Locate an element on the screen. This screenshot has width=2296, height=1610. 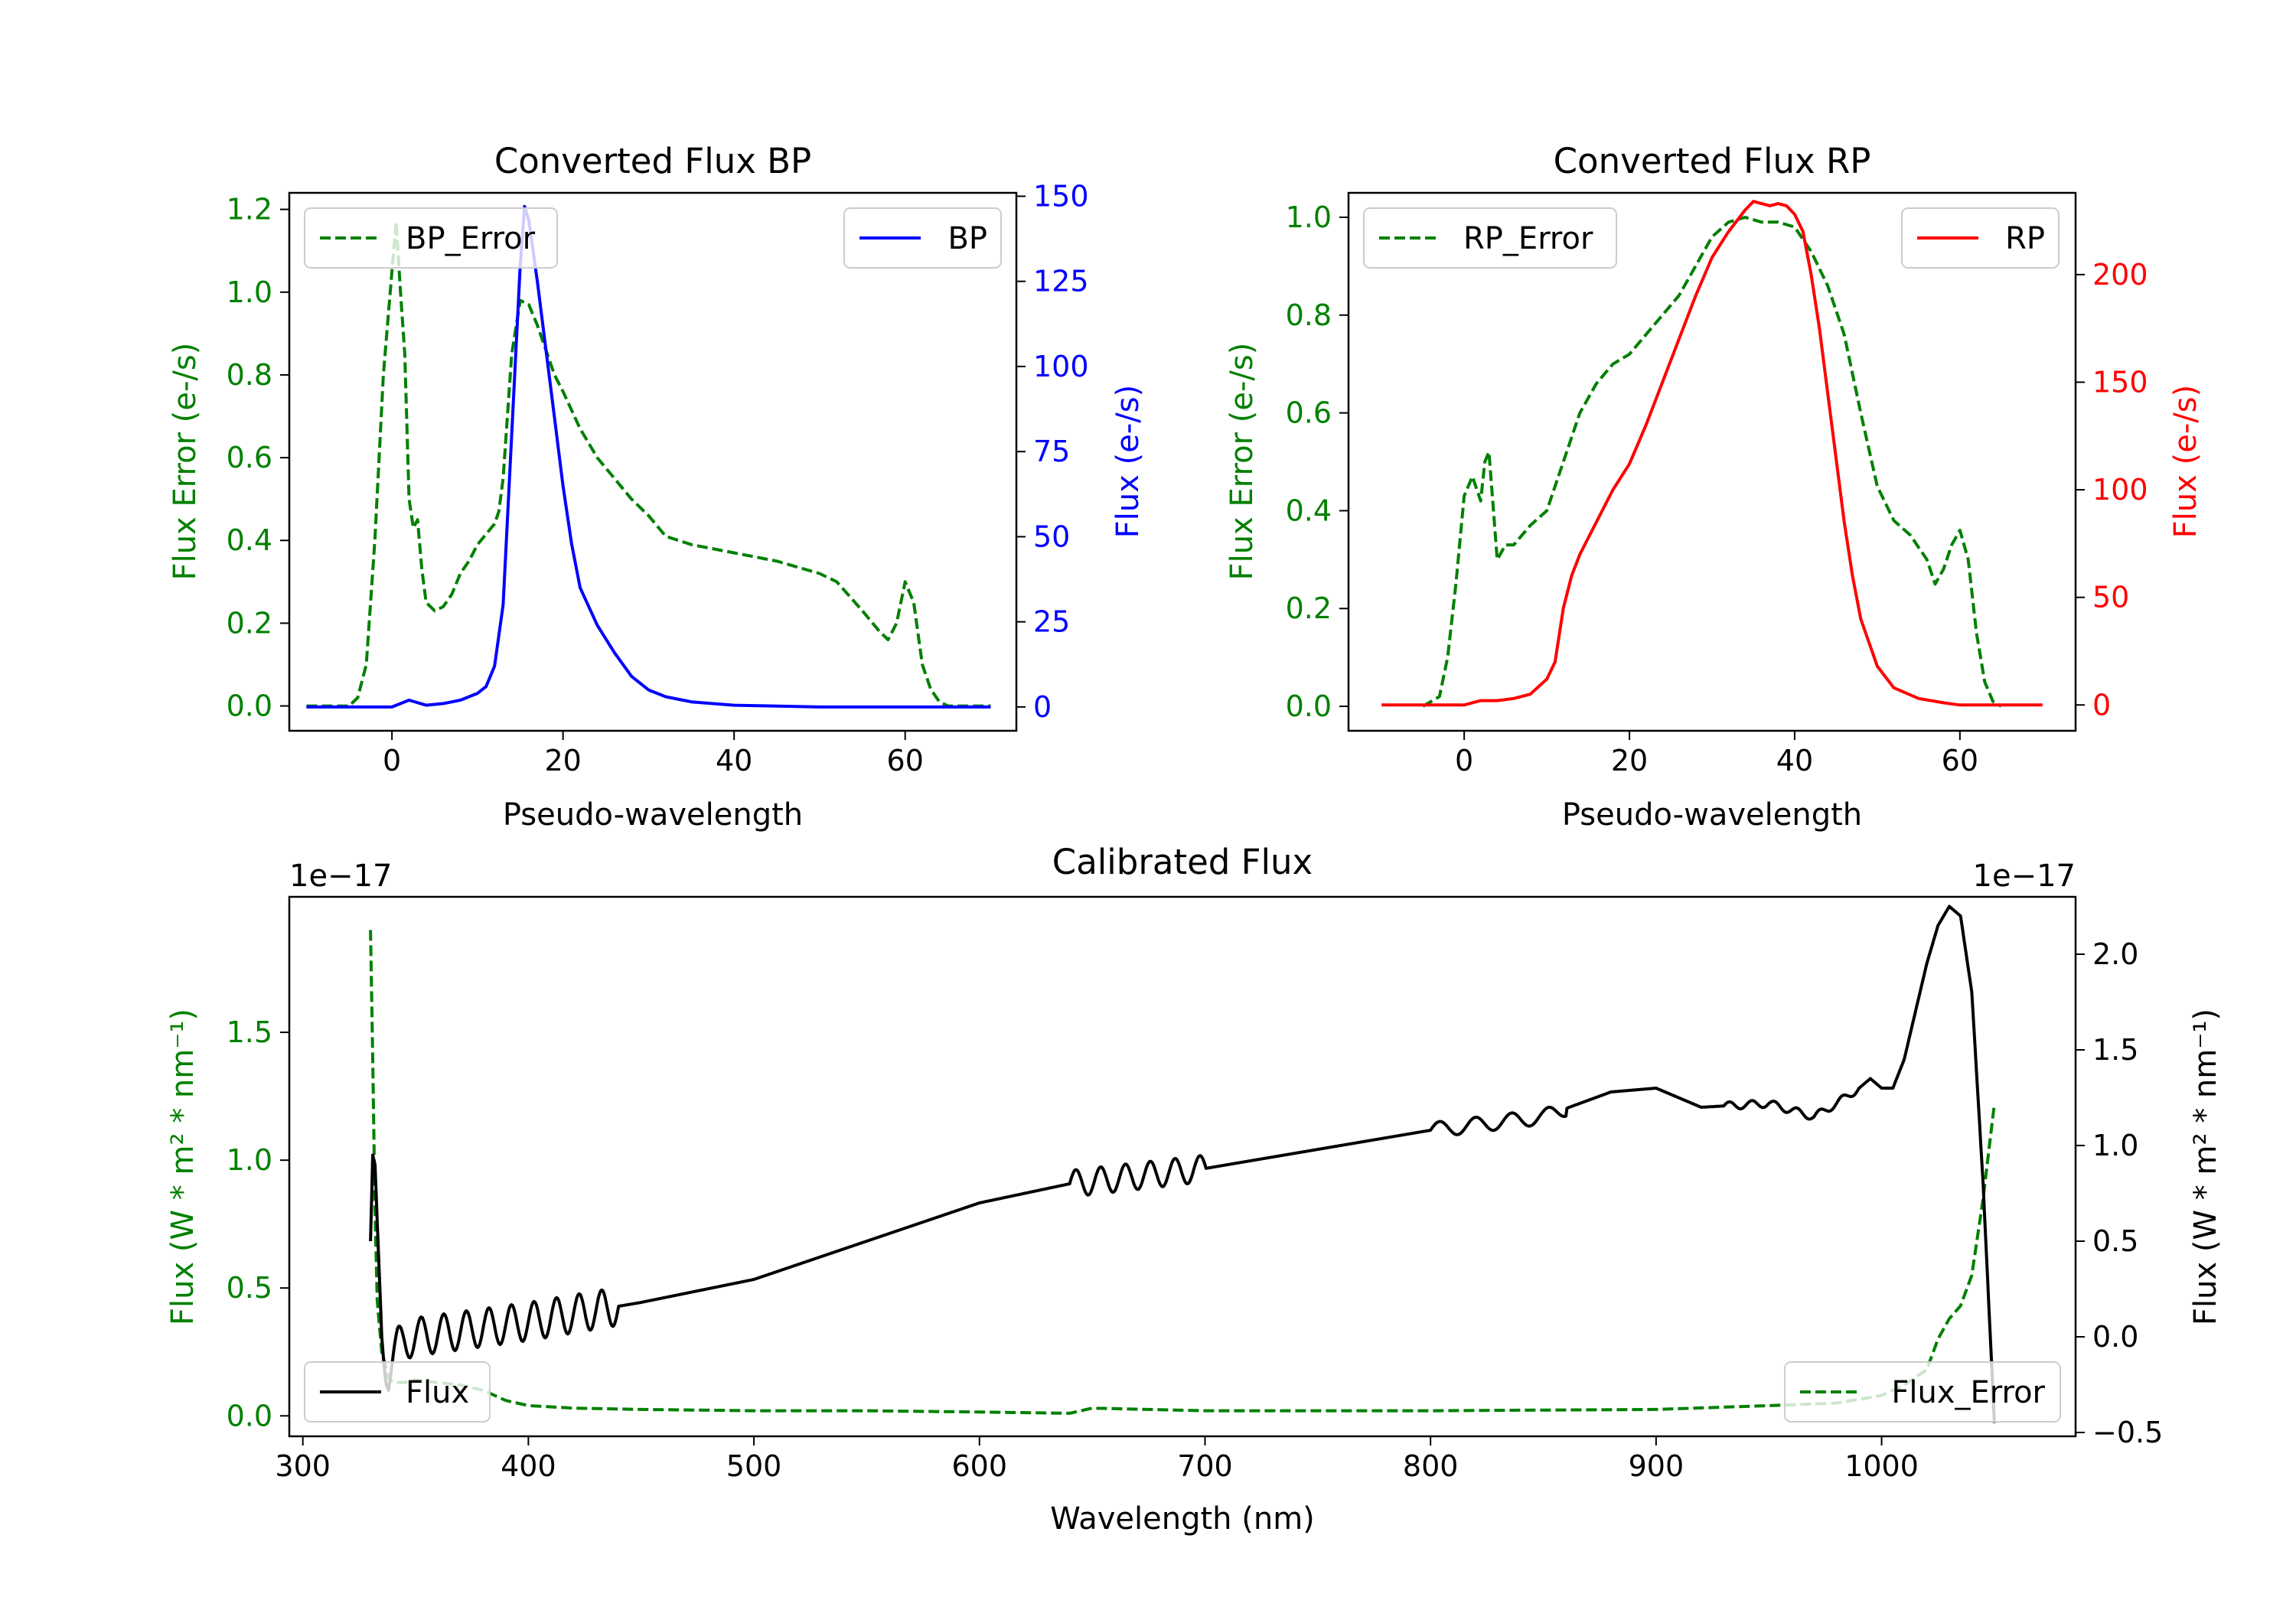
right-tick-label: 75 is located at coordinates (1051, 451).